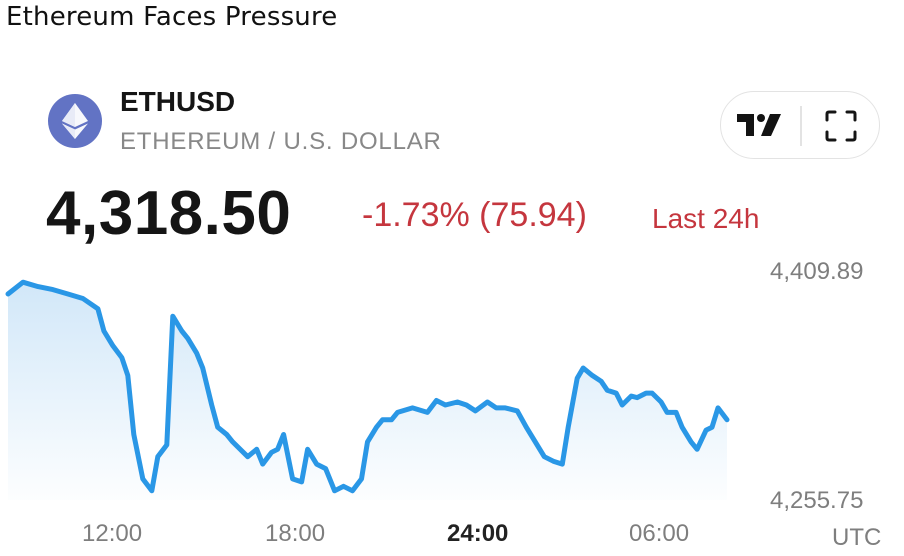 Image resolution: width=904 pixels, height=556 pixels. What do you see at coordinates (706, 218) in the screenshot?
I see `change-period-label: Last 24h` at bounding box center [706, 218].